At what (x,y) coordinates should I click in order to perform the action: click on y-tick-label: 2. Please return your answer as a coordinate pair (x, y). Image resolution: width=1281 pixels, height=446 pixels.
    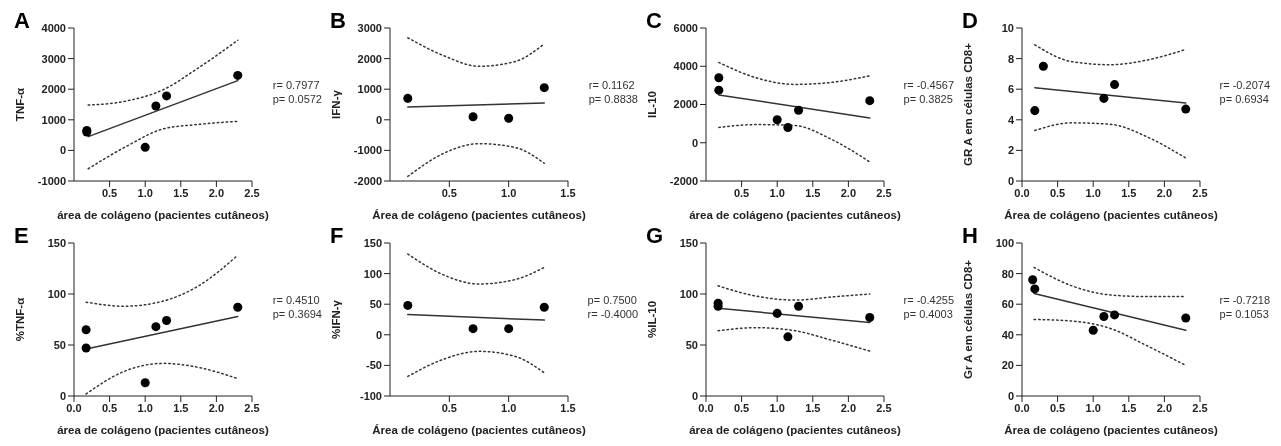
    Looking at the image, I should click on (1010, 150).